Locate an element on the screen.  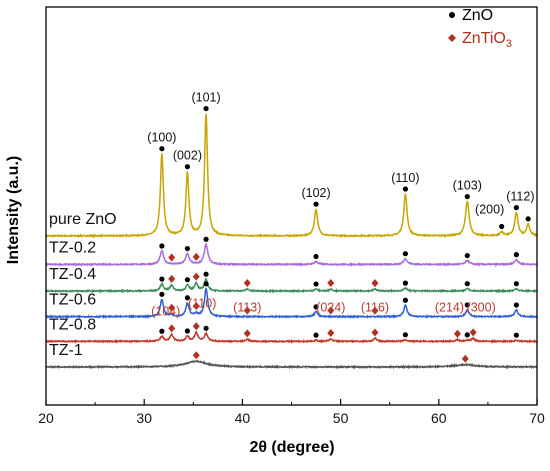
x-axis-title: 2θ (degree) is located at coordinates (291, 447).